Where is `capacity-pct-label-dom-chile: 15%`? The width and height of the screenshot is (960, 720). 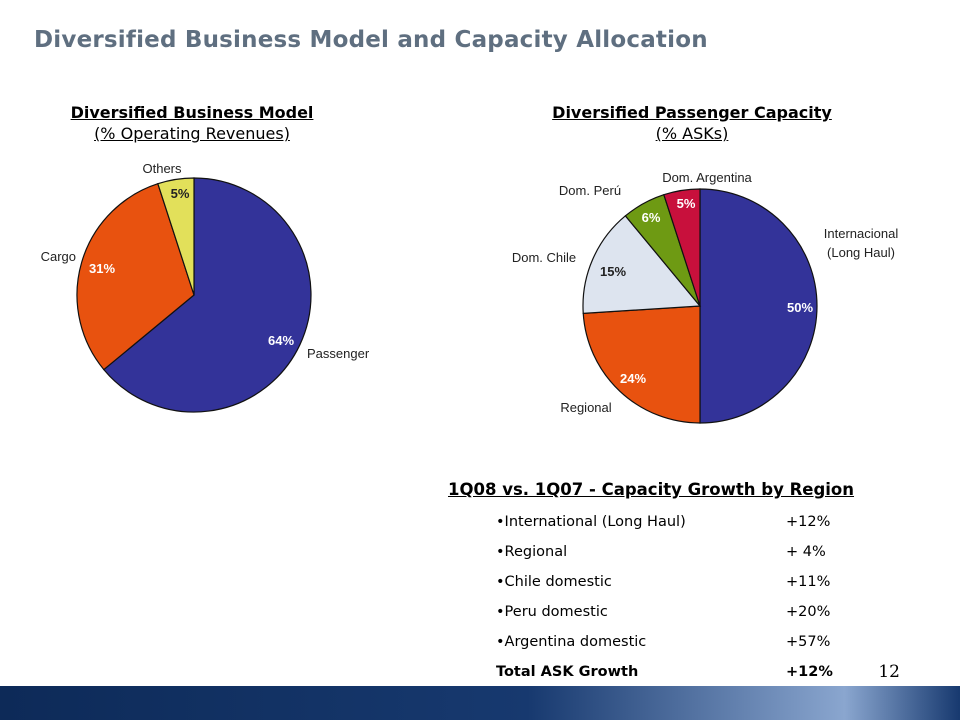 capacity-pct-label-dom-chile: 15% is located at coordinates (613, 271).